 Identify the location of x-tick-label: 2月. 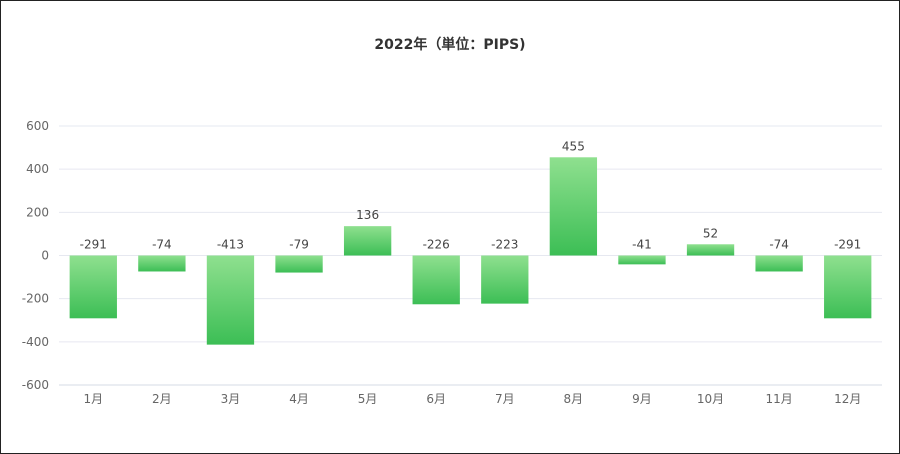
(162, 399).